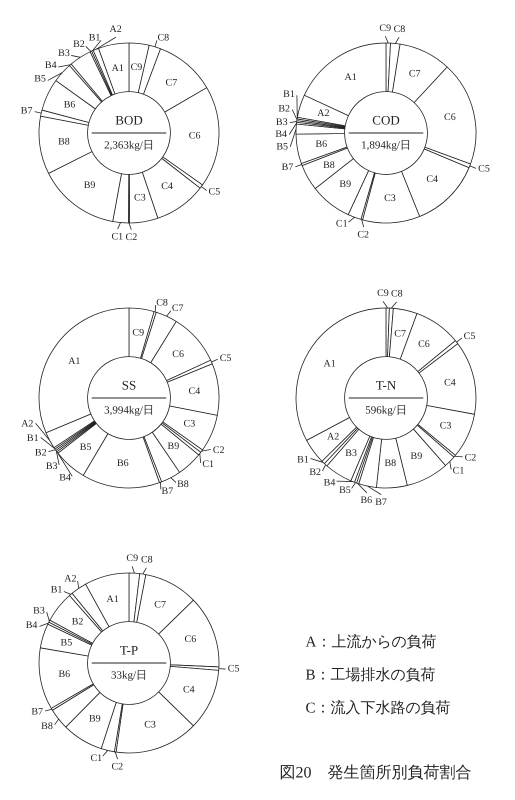 The image size is (515, 800). Describe the element at coordinates (386, 145) in the screenshot. I see `text: 1,894kg/日` at that location.